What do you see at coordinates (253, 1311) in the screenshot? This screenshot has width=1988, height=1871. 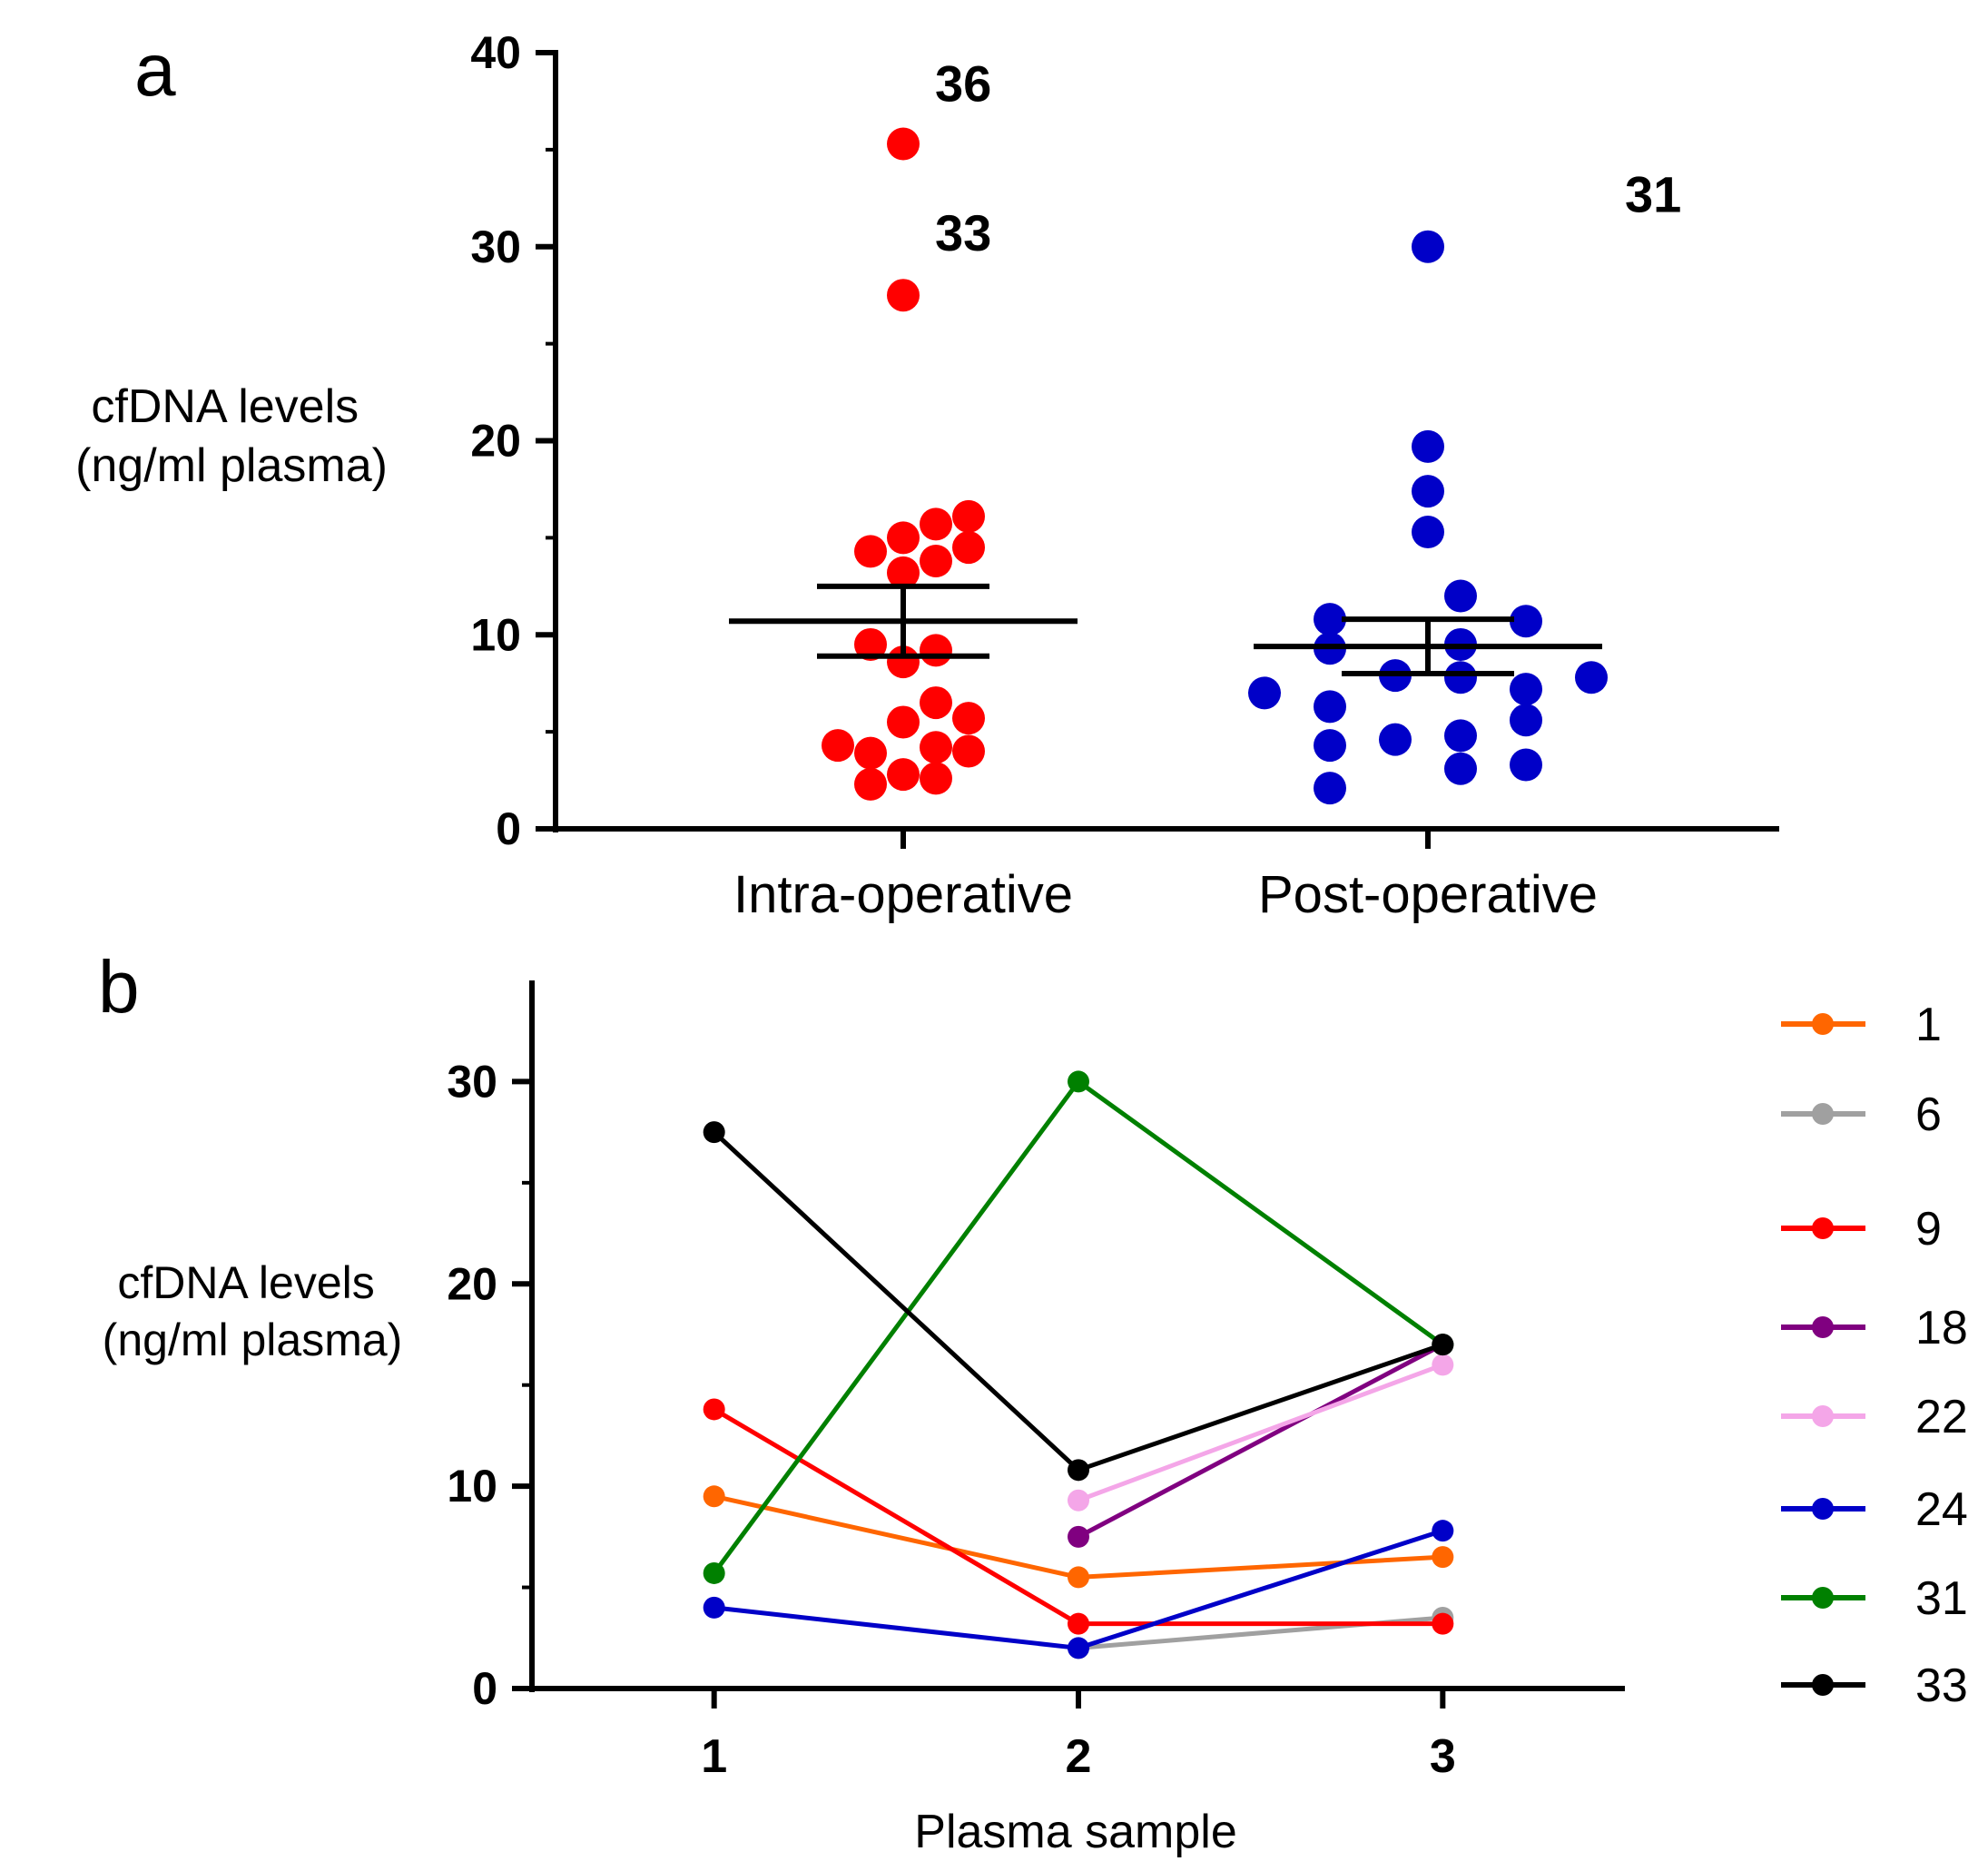 I see `panel-b-y-axis-label: cfDNA levels (ng/ml plasma)` at bounding box center [253, 1311].